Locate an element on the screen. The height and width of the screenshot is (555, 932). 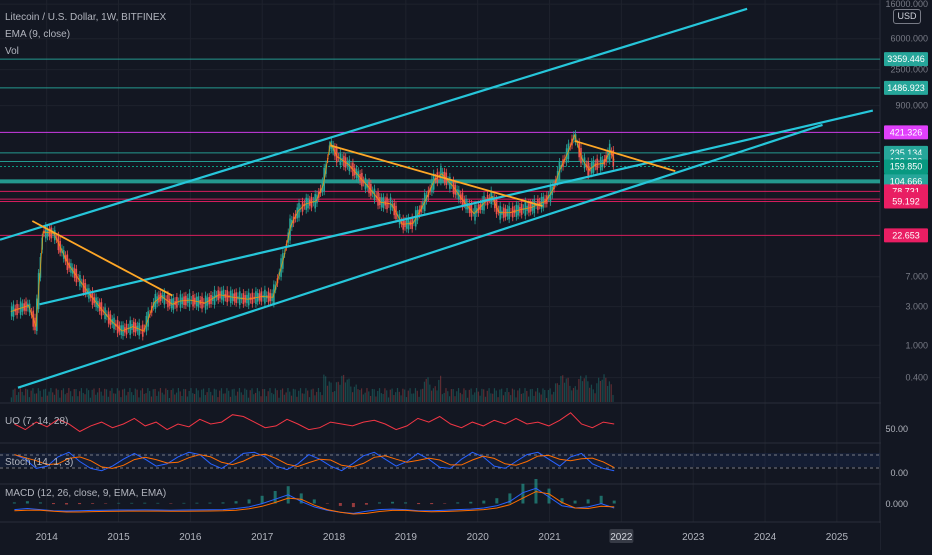
vol-legend: Vol is located at coordinates (12, 51).